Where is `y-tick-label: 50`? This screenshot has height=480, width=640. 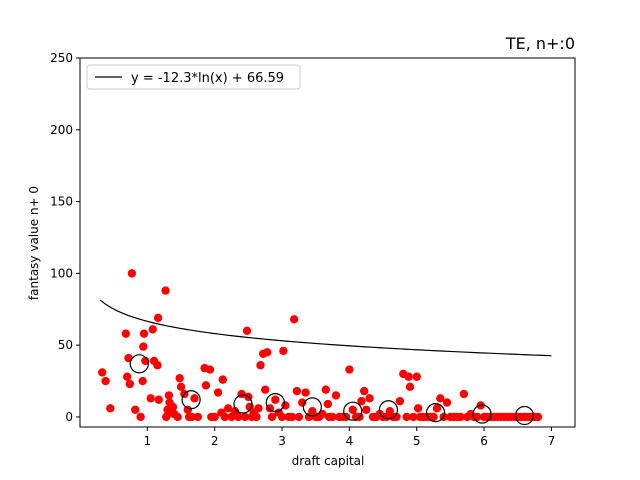 y-tick-label: 50 is located at coordinates (65, 345).